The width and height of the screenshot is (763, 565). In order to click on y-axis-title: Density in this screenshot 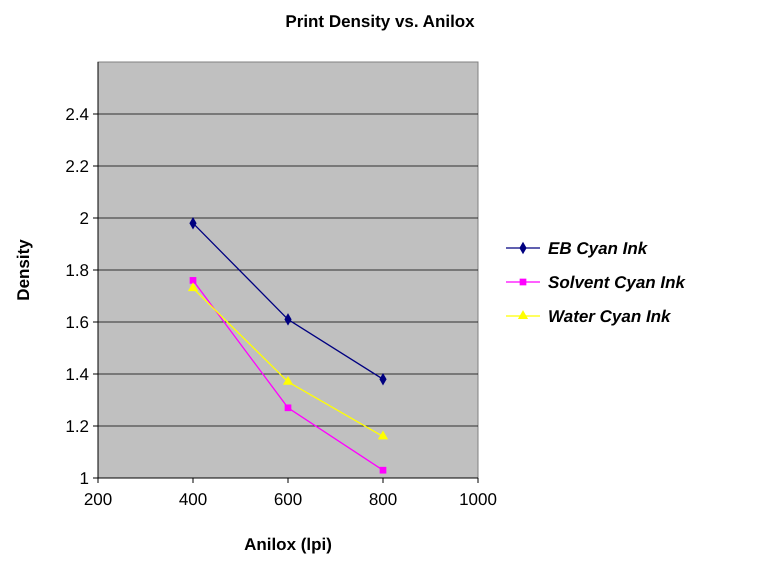, I will do `click(23, 269)`.